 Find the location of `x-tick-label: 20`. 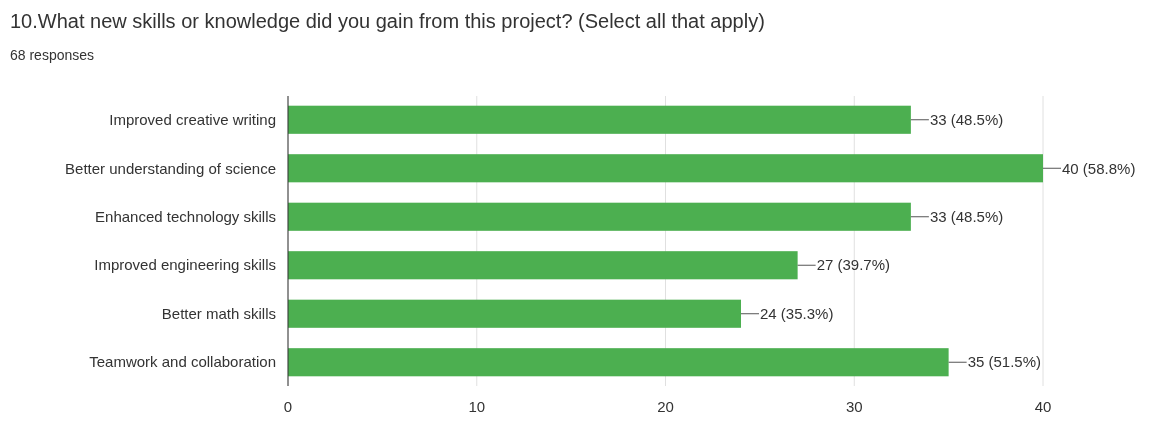

x-tick-label: 20 is located at coordinates (665, 406).